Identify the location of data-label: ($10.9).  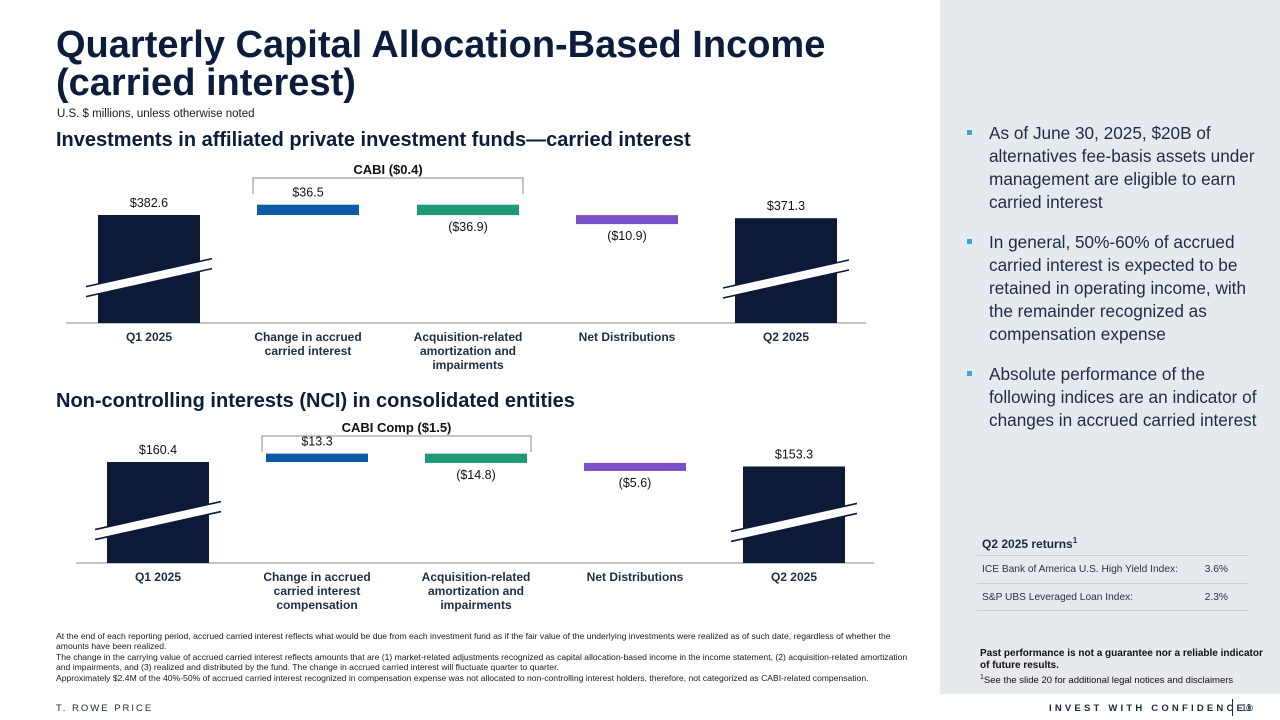
(627, 236).